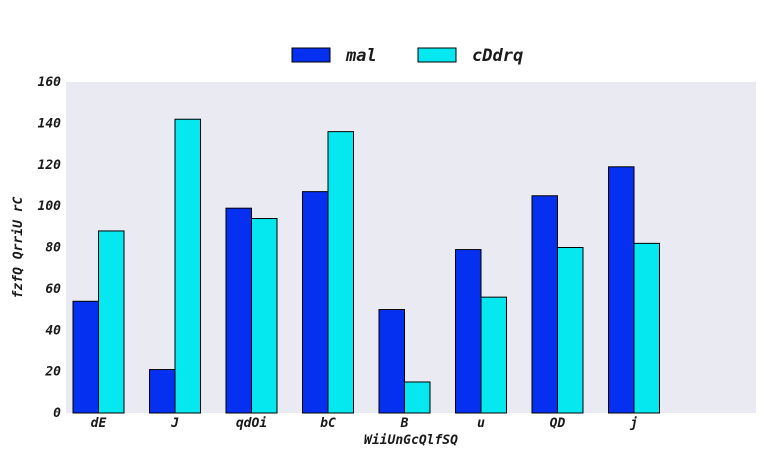 Image resolution: width=770 pixels, height=462 pixels. I want to click on bar-cDdrq-B, so click(417, 397).